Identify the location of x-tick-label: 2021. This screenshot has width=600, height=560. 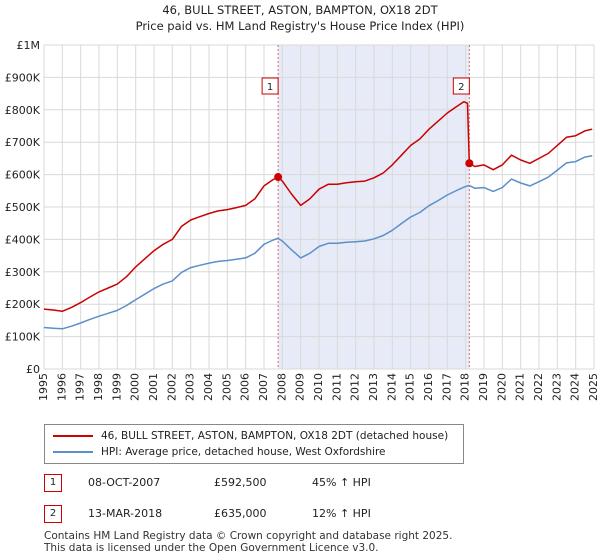
(520, 387).